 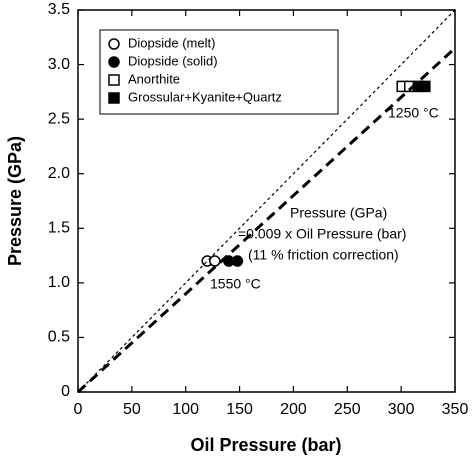 What do you see at coordinates (322, 234) in the screenshot?
I see `annotation: =0.009 x Oil Pressure (bar)` at bounding box center [322, 234].